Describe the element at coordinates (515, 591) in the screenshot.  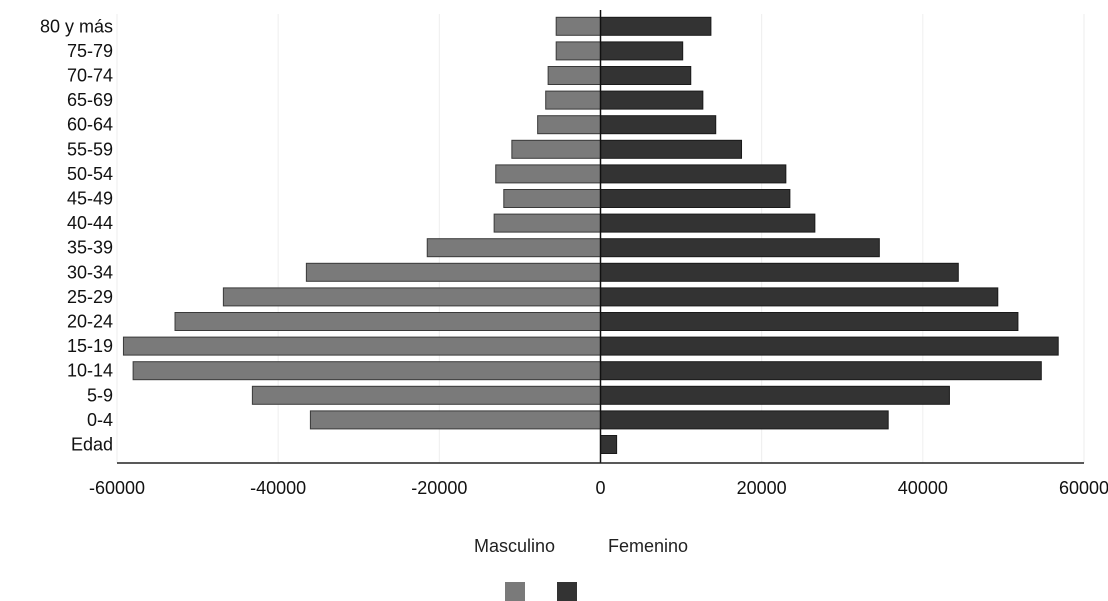
I see `legend-swatch-masculino` at that location.